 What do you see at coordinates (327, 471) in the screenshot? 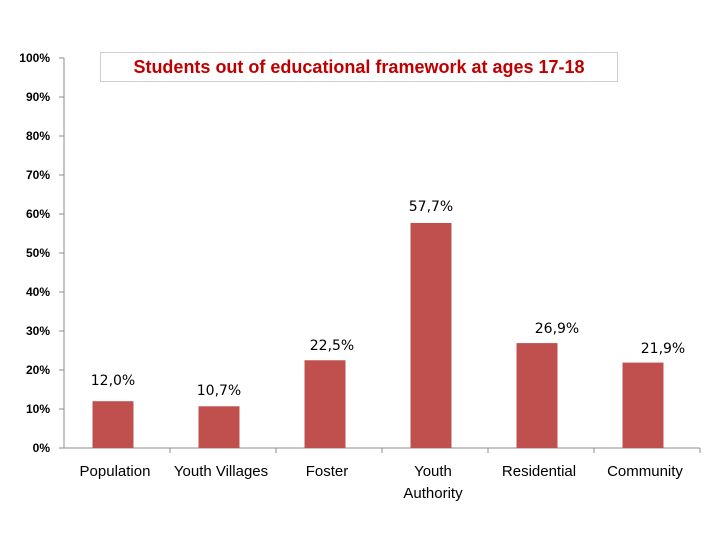
I see `category-label: Foster` at bounding box center [327, 471].